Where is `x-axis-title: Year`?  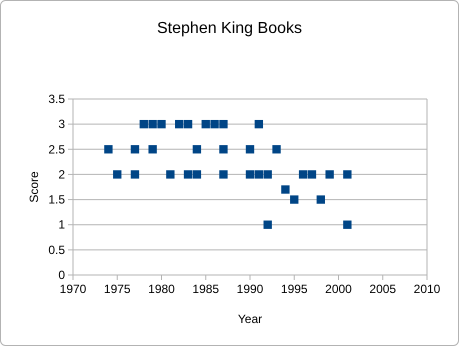
x-axis-title: Year is located at coordinates (250, 319).